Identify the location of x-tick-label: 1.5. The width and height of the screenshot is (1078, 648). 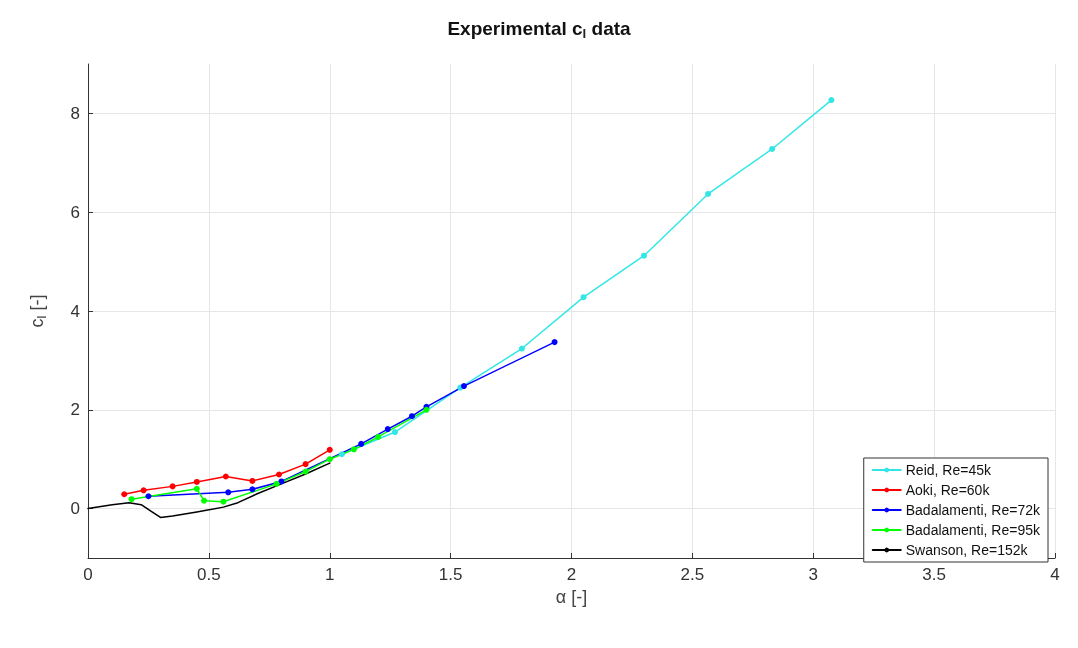
(450, 574).